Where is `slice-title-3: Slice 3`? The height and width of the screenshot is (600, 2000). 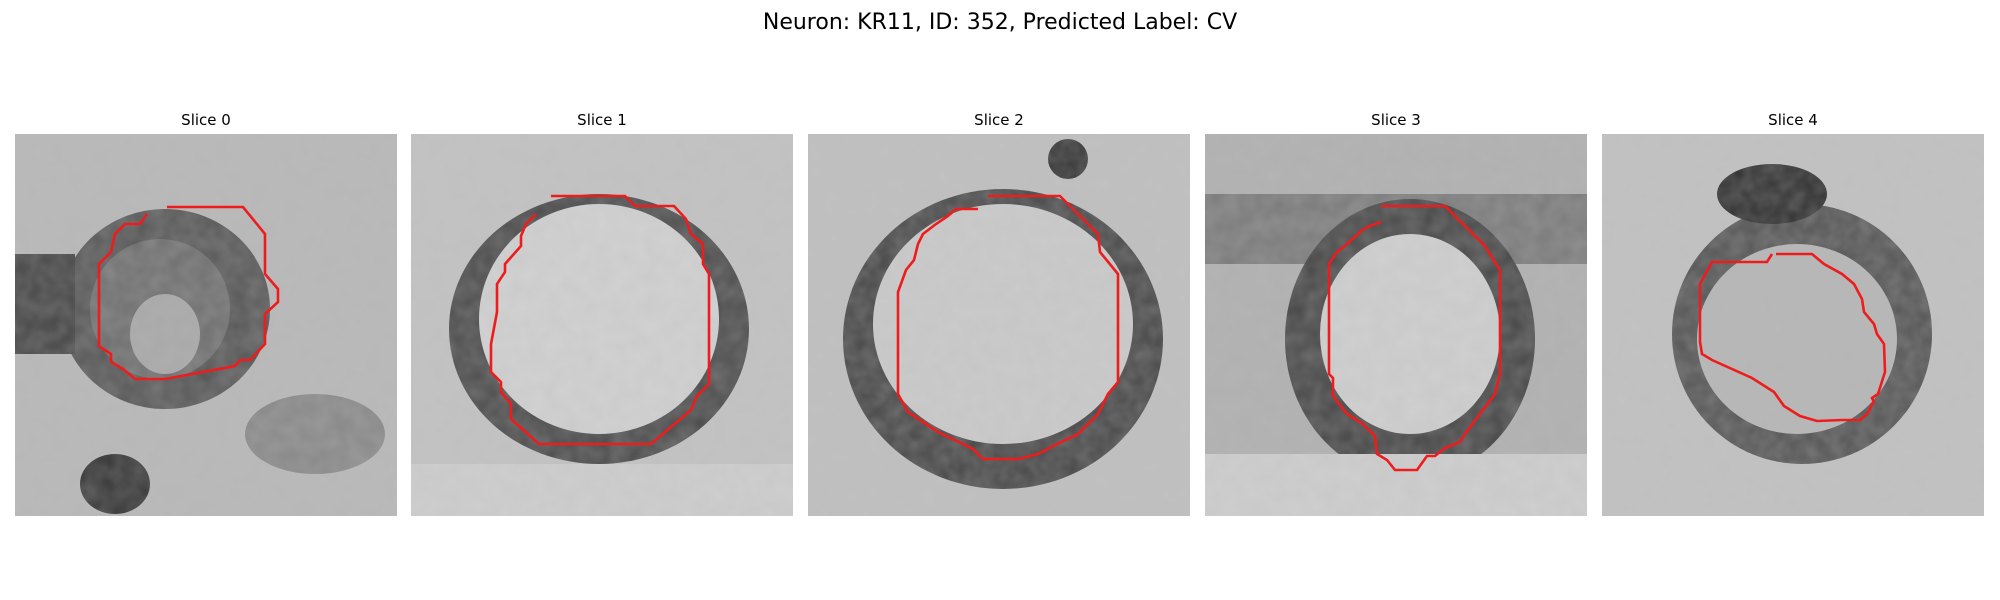
slice-title-3: Slice 3 is located at coordinates (1396, 120).